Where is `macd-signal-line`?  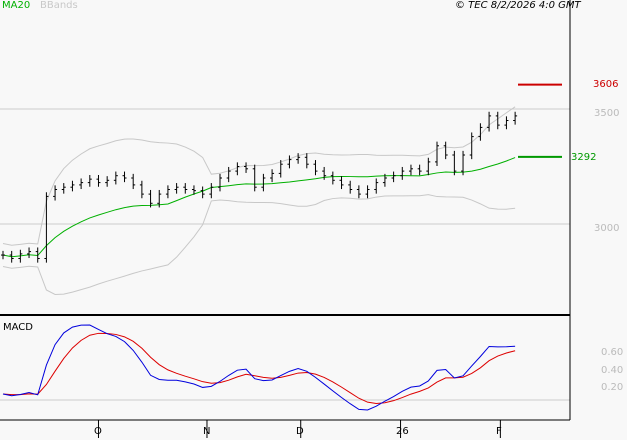 macd-signal-line is located at coordinates (259, 368).